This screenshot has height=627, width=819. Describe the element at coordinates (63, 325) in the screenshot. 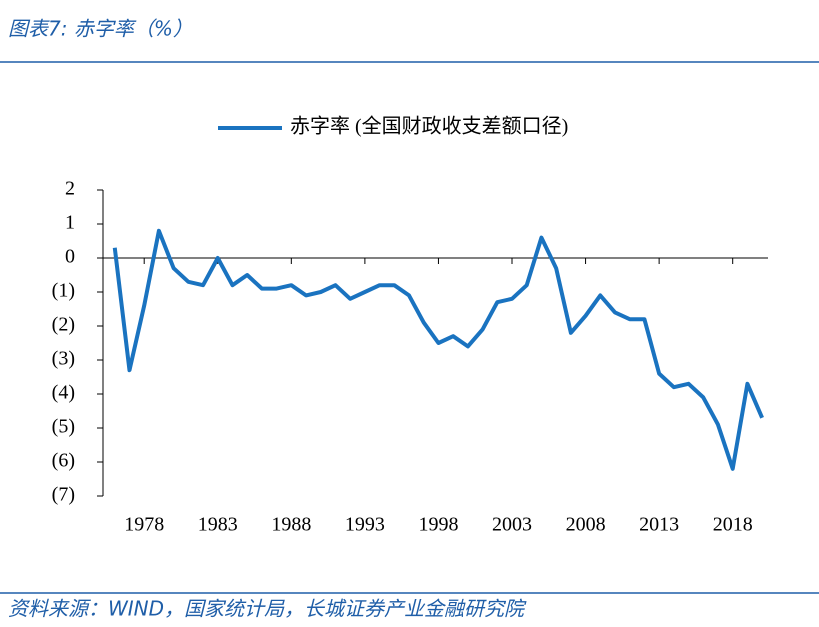

I see `y-tick-label: (2)` at that location.